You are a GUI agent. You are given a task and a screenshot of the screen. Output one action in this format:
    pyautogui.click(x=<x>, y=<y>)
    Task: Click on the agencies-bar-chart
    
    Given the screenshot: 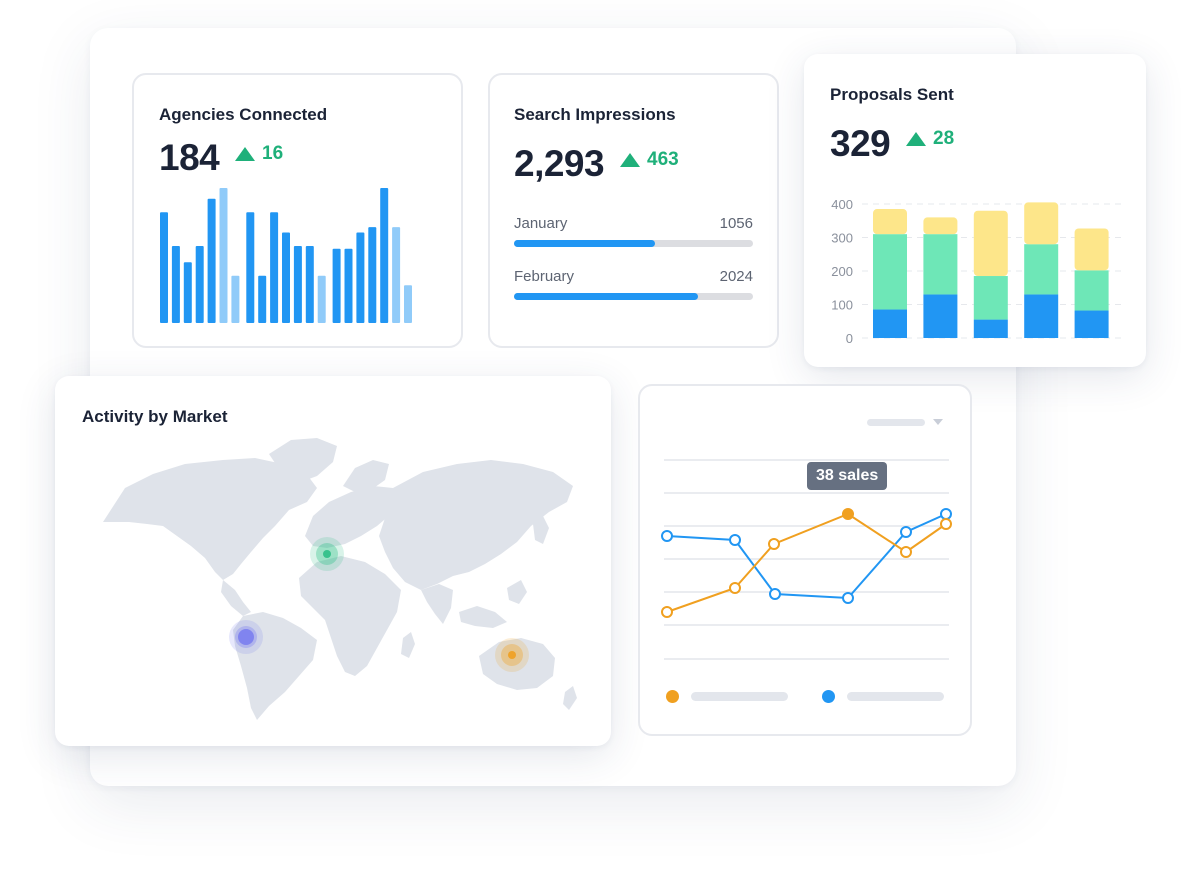 What is the action you would take?
    pyautogui.click(x=286, y=255)
    